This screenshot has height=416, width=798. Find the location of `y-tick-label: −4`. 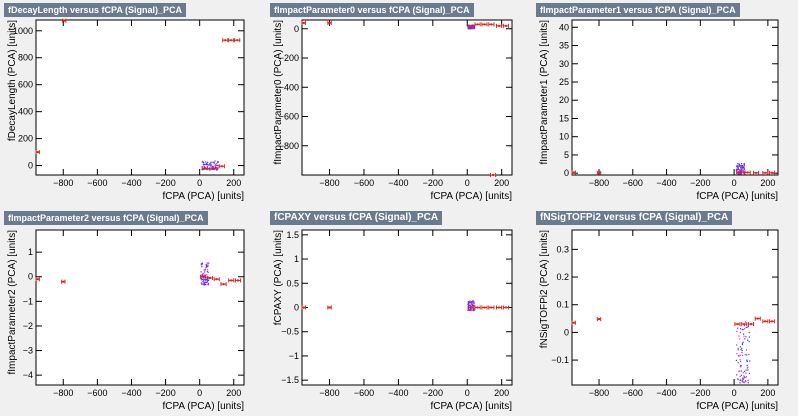

y-tick-label: −4 is located at coordinates (28, 375).